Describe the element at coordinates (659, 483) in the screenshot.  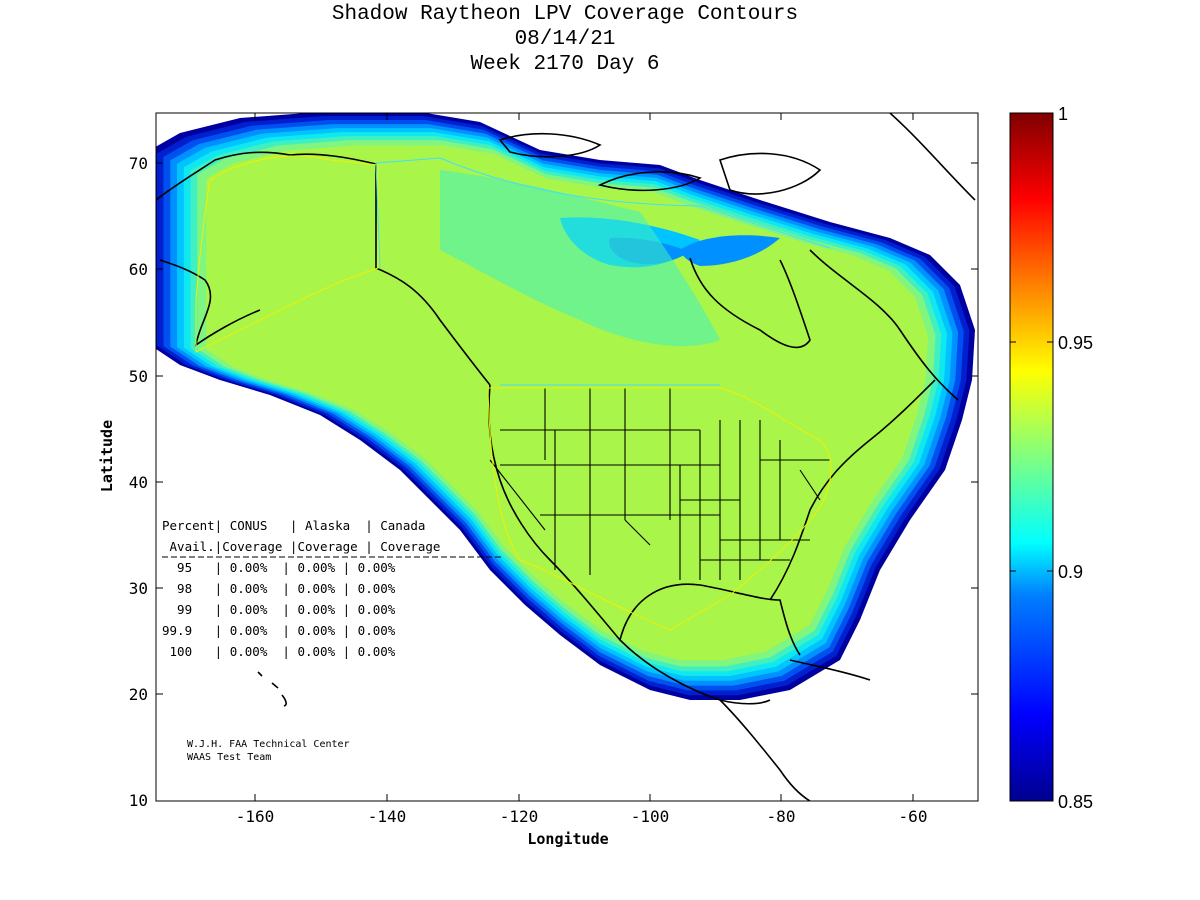
I see `state-borders` at that location.